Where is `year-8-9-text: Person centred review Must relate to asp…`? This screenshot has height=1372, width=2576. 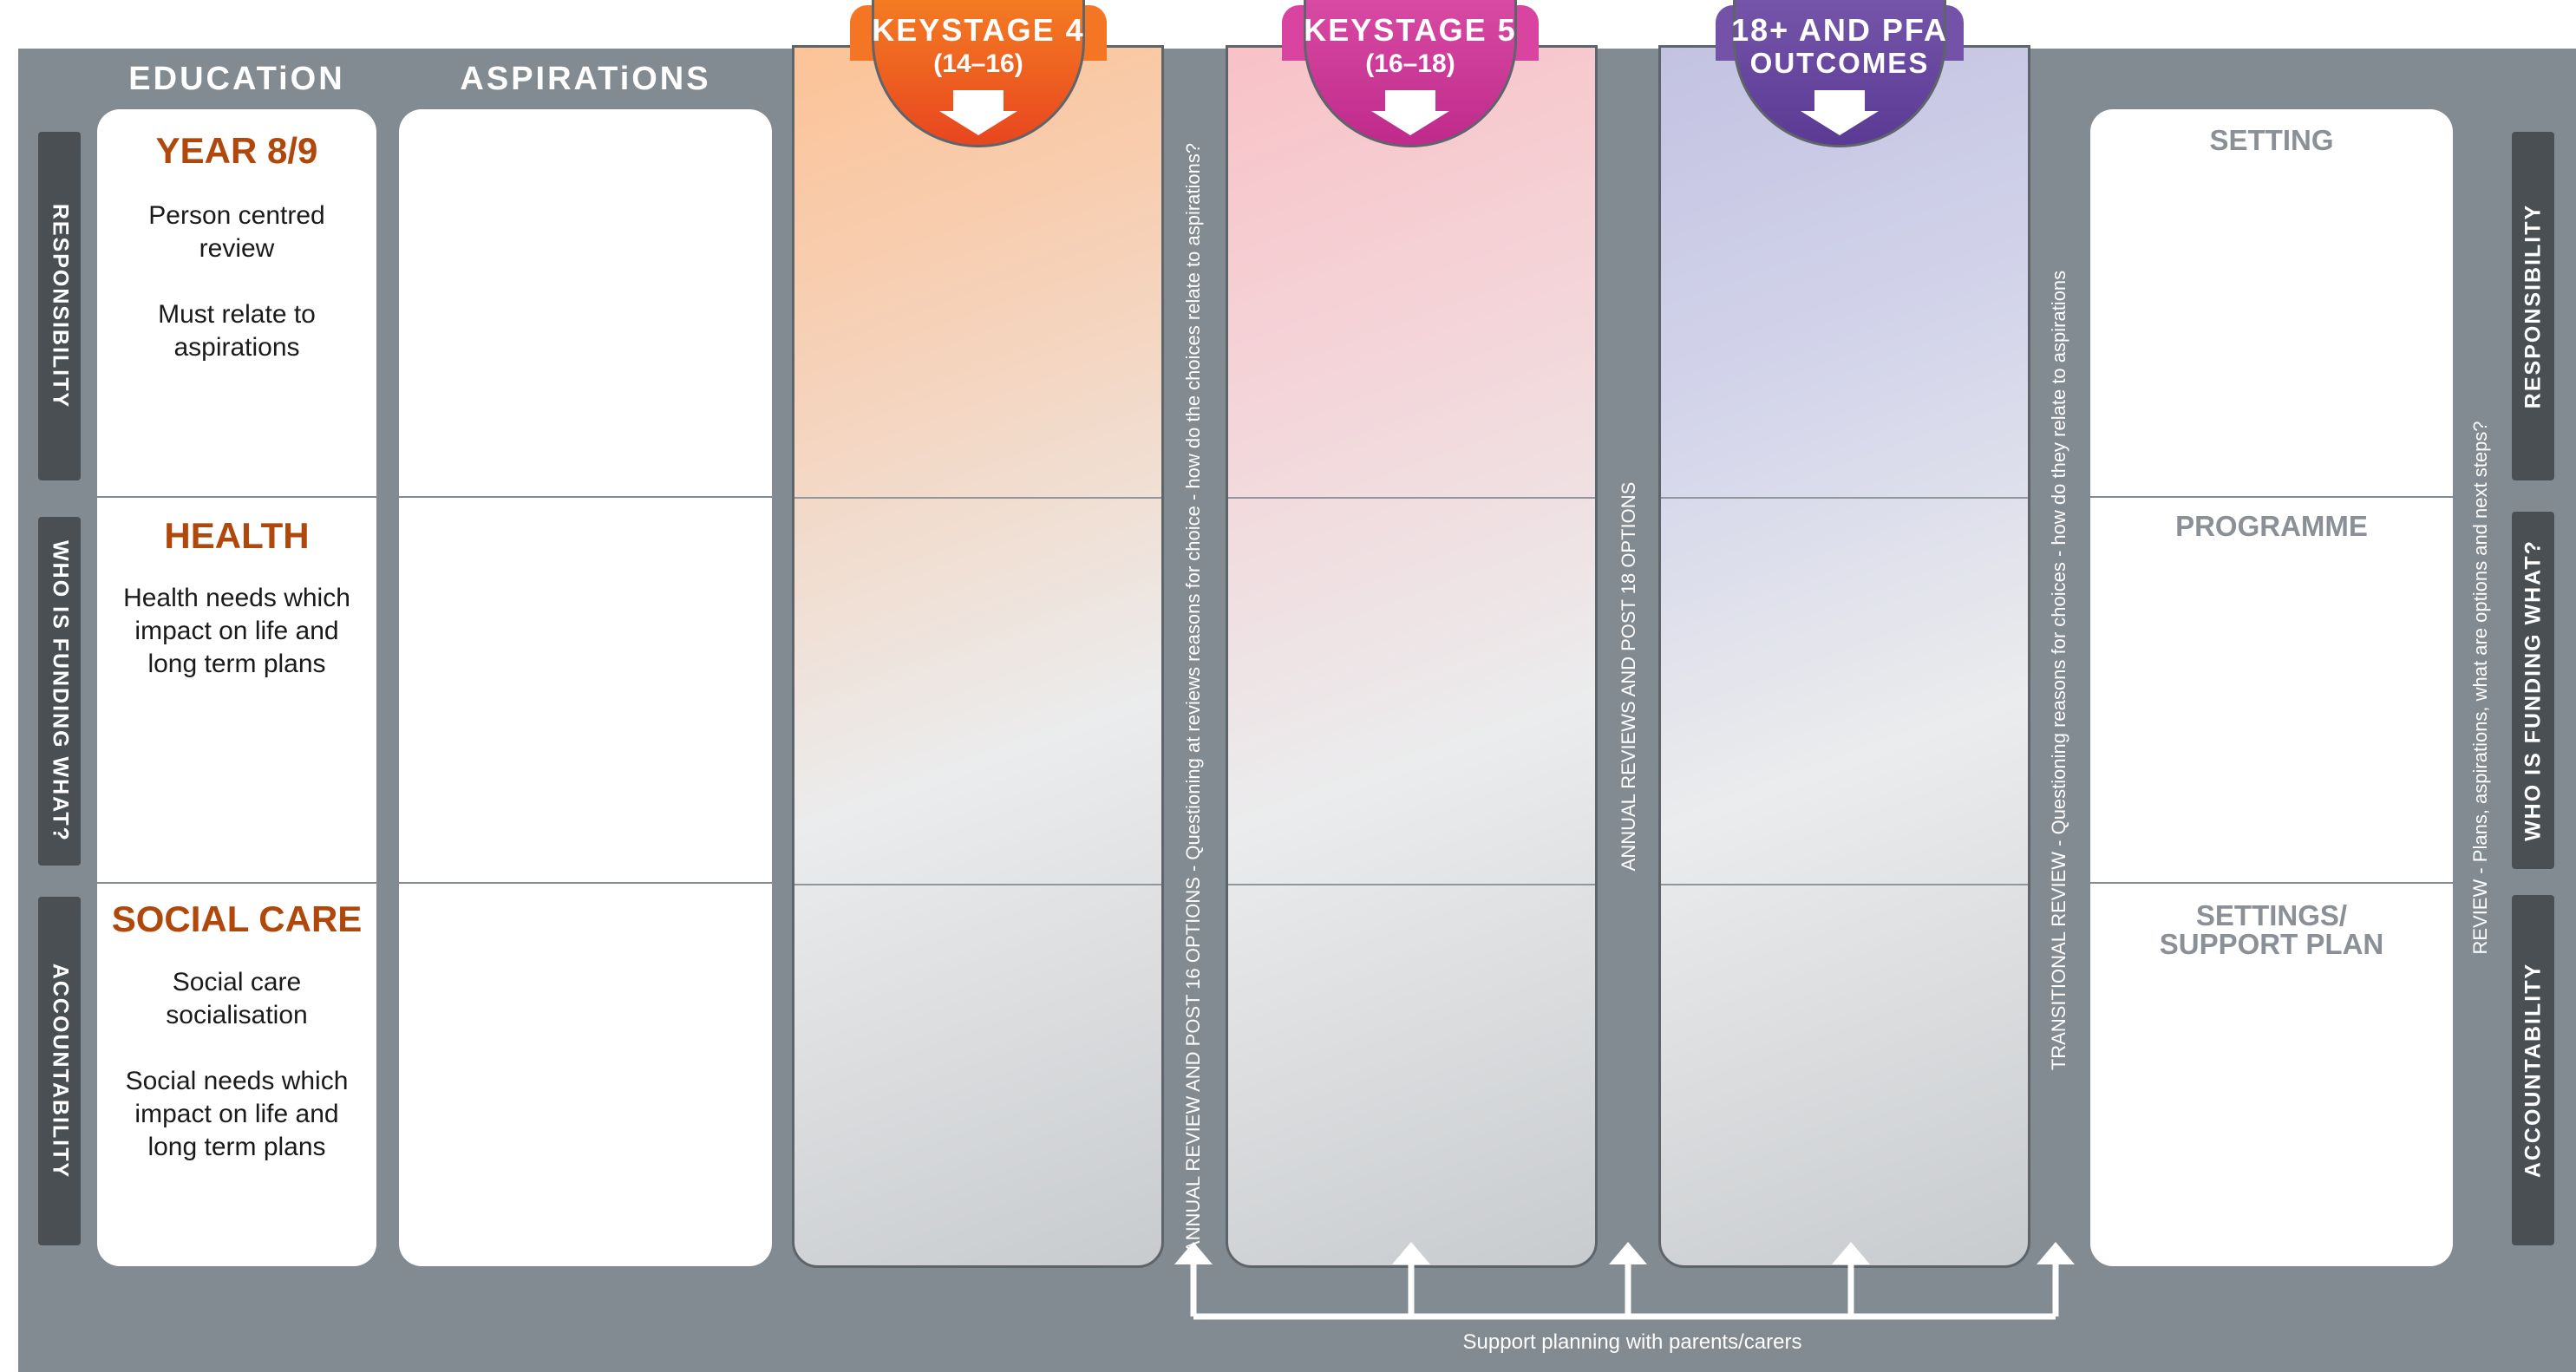
year-8-9-text: Person centred review Must relate to asp… is located at coordinates (236, 282).